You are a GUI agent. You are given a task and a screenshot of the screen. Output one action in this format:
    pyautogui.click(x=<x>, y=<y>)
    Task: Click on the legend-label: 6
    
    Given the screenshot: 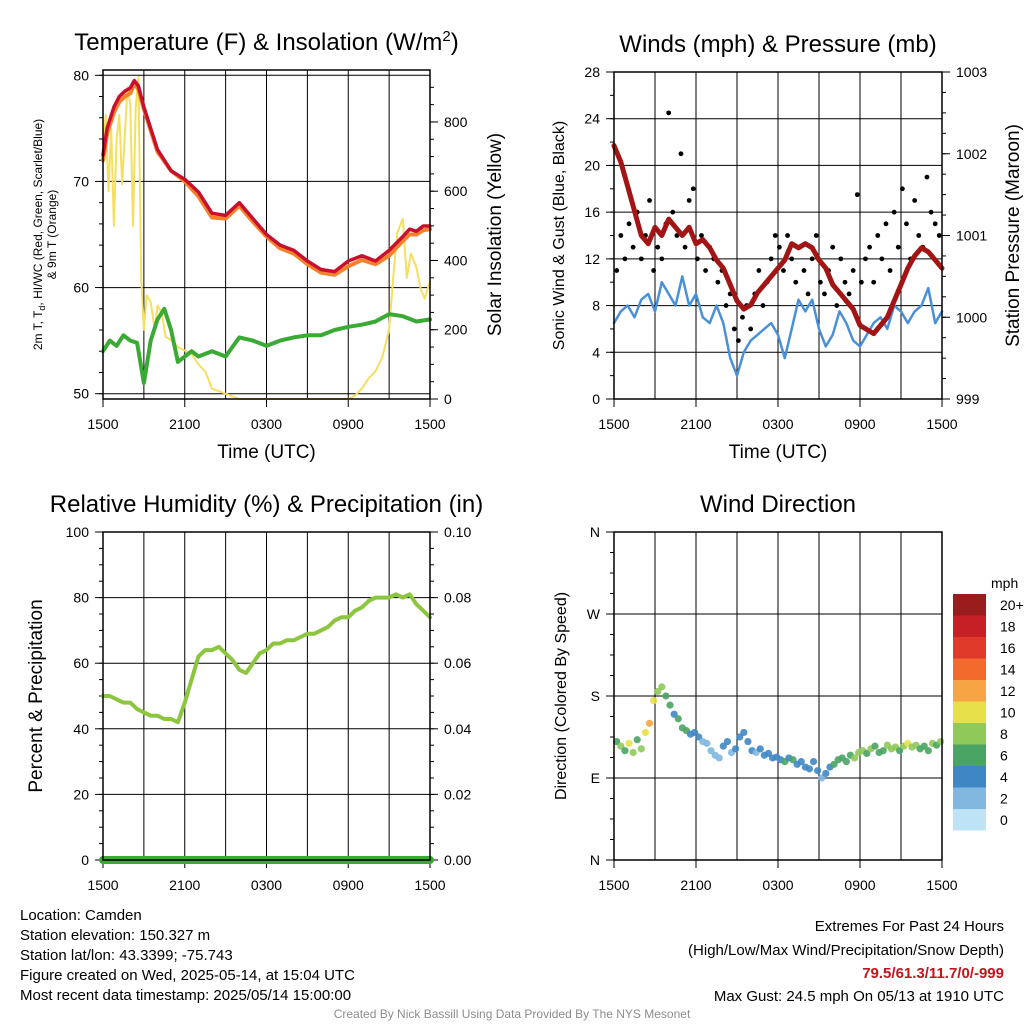 What is the action you would take?
    pyautogui.click(x=1004, y=756)
    